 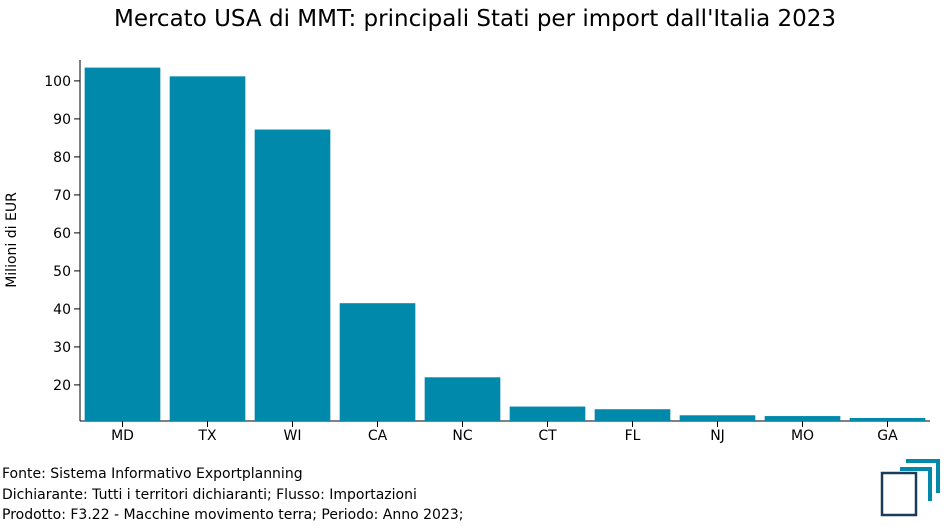 I want to click on bar-ga, so click(x=887, y=419).